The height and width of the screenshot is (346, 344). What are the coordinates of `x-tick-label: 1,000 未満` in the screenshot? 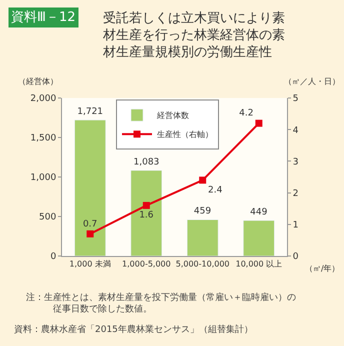 It's located at (90, 264).